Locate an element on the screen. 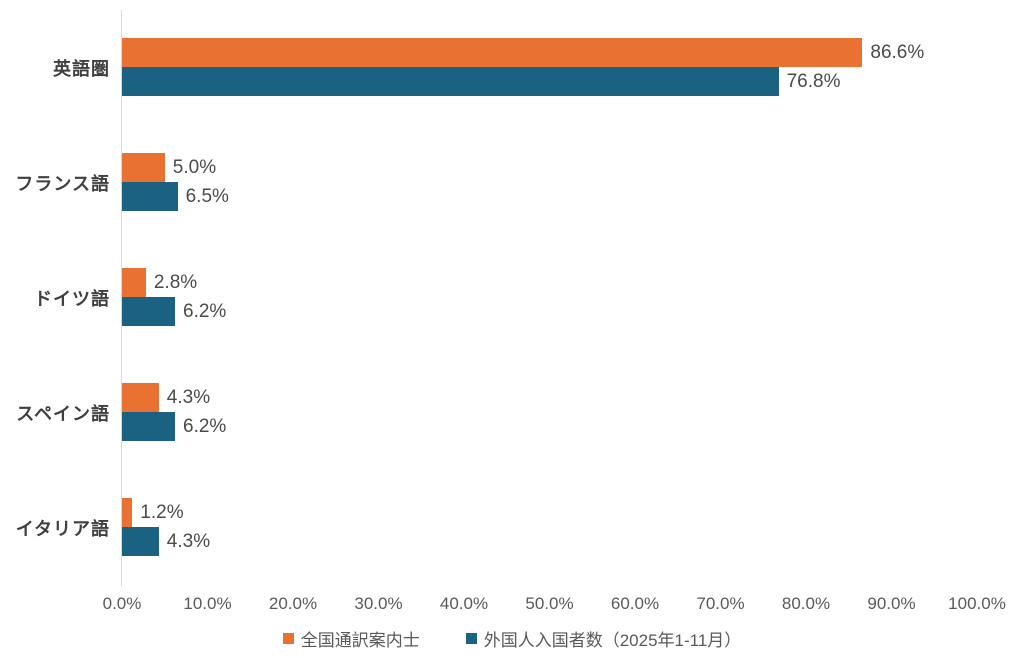 This screenshot has height=658, width=1024. category-label: イタリア語 is located at coordinates (62, 528).